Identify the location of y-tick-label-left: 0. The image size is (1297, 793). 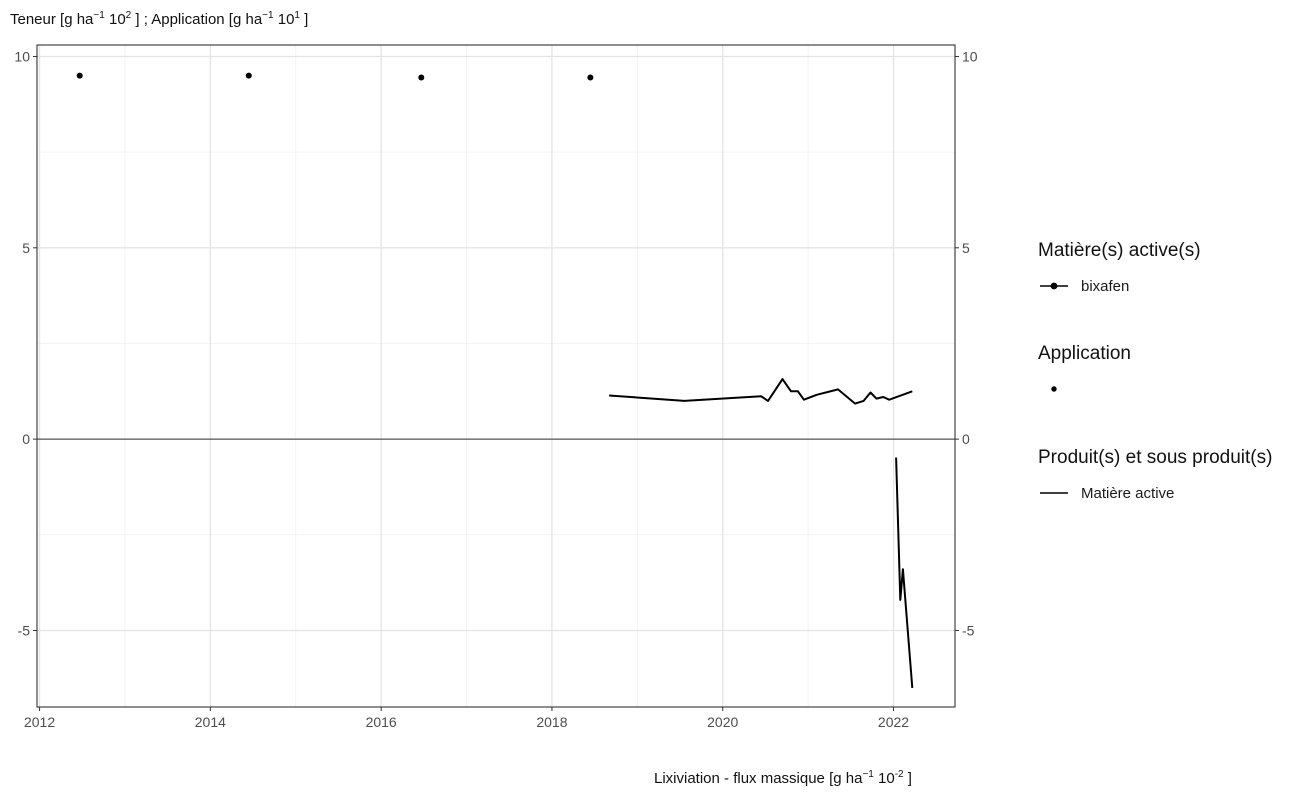
(26, 439).